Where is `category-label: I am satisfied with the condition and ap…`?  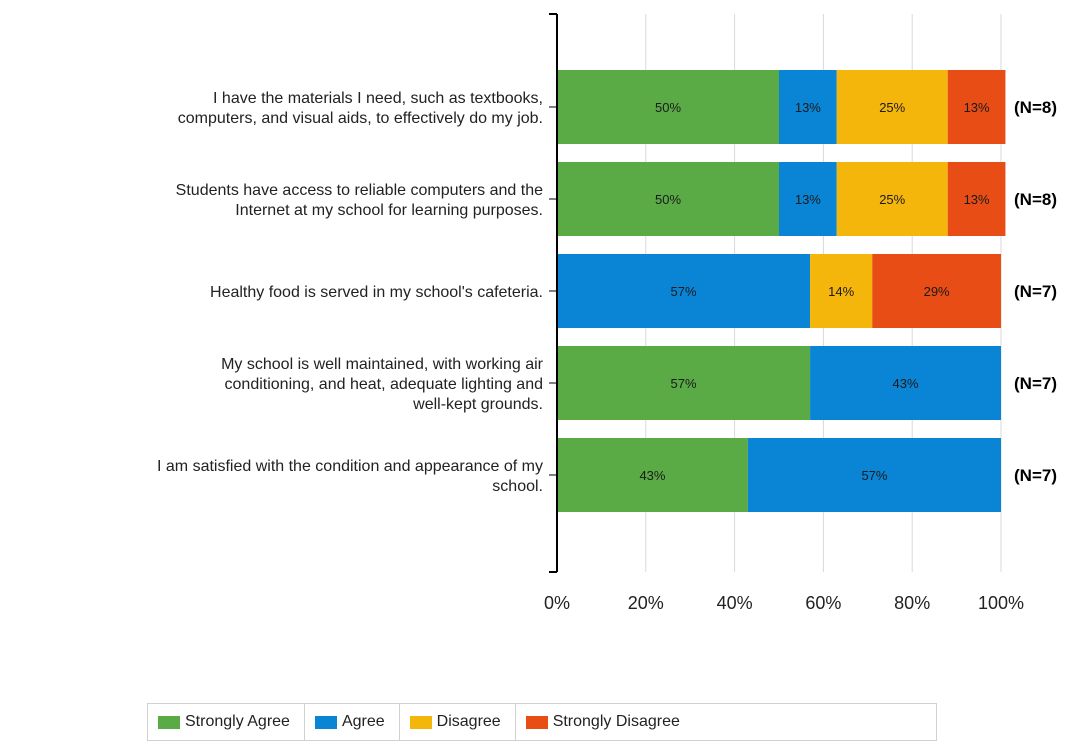 category-label: I am satisfied with the condition and ap… is located at coordinates (350, 476).